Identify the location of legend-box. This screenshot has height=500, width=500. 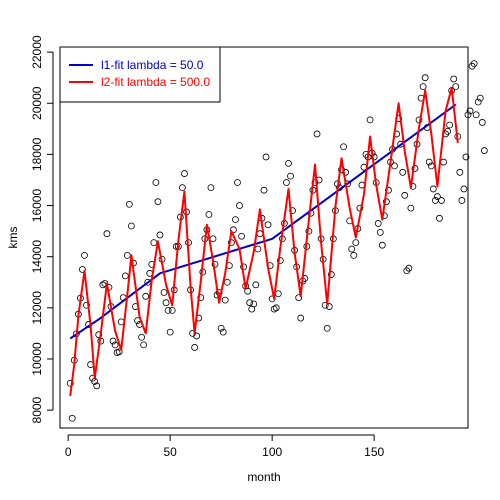
(140, 74).